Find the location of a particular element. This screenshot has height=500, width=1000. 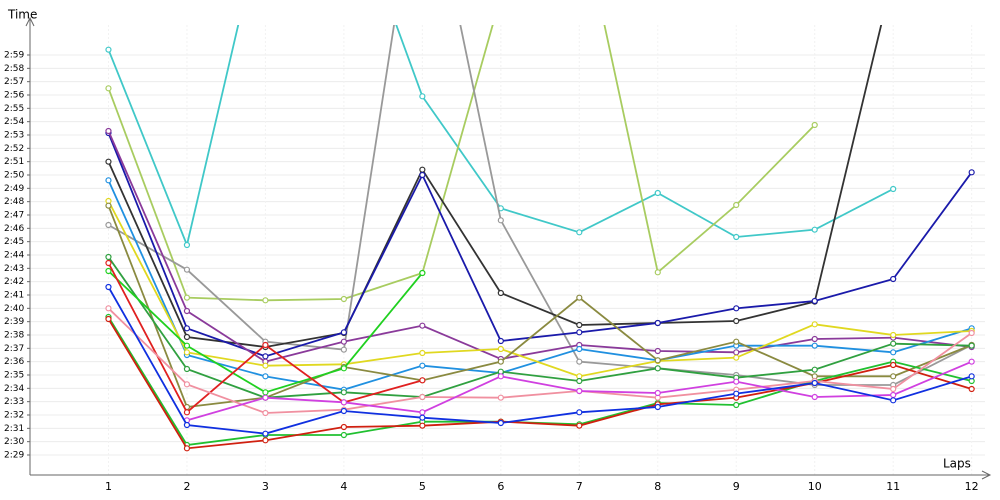

x-tick-label: 8 is located at coordinates (657, 486).